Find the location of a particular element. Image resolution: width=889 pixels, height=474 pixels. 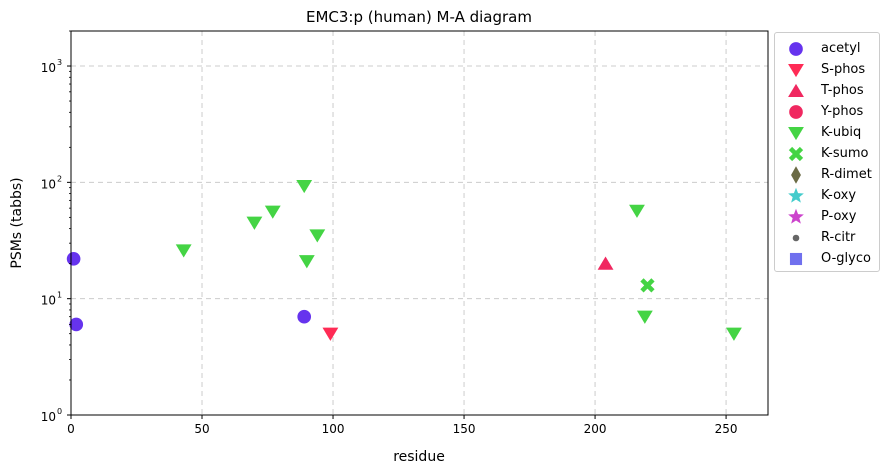

legend-label: K-ubiq is located at coordinates (841, 132).